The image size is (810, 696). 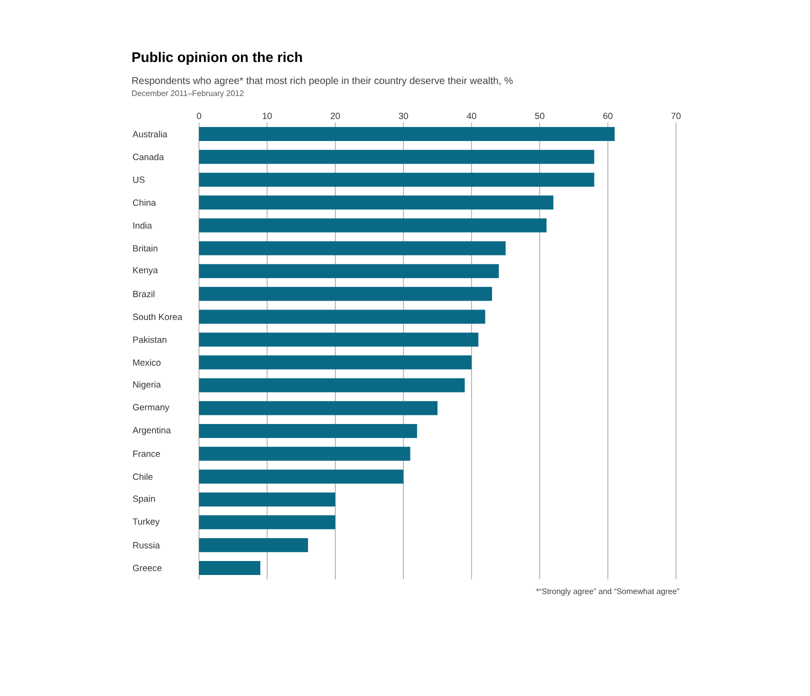 I want to click on y-tick-label: Chile, so click(x=142, y=476).